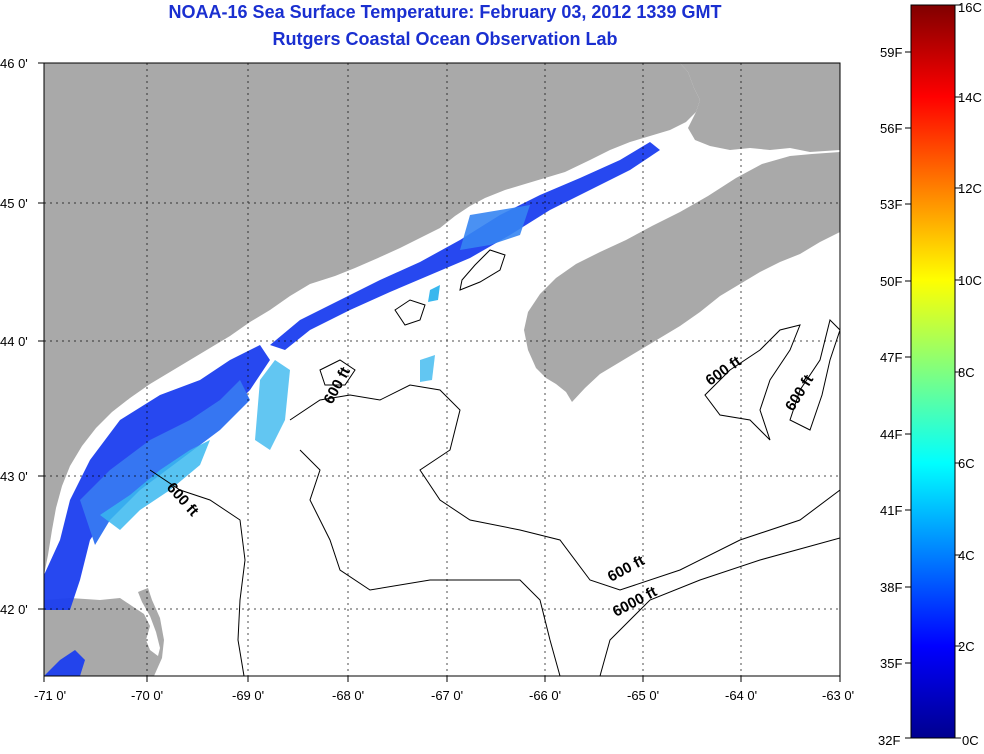 The width and height of the screenshot is (984, 754). I want to click on lon-label-70: -70 0', so click(147, 695).